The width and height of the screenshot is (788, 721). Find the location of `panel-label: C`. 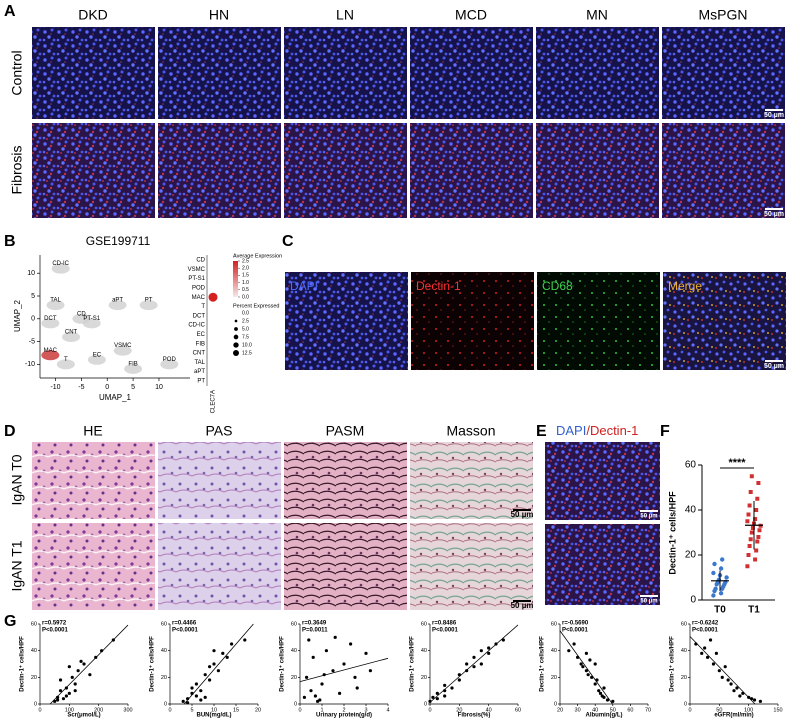

panel-label: C is located at coordinates (288, 241).